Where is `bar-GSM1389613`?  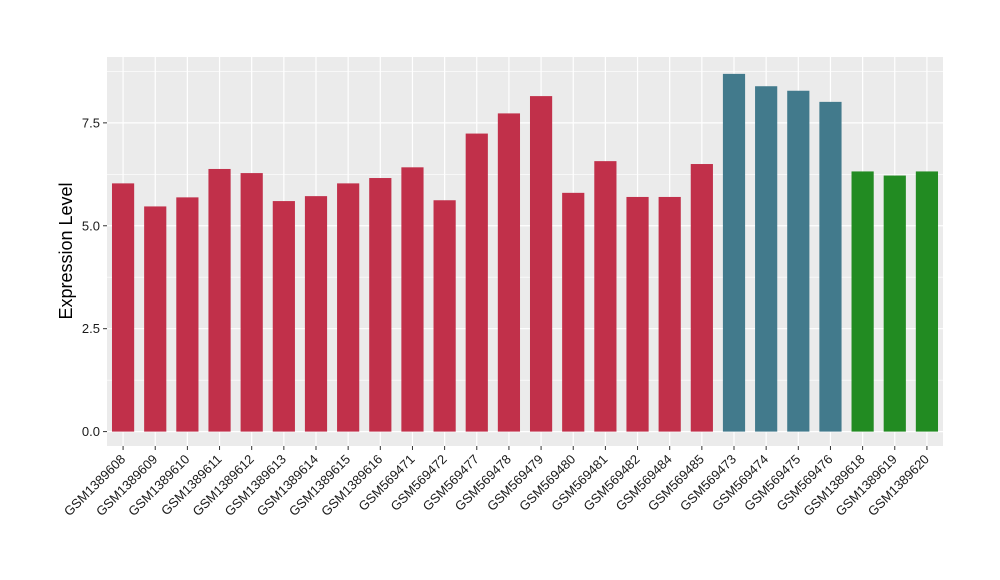
bar-GSM1389613 is located at coordinates (283, 316).